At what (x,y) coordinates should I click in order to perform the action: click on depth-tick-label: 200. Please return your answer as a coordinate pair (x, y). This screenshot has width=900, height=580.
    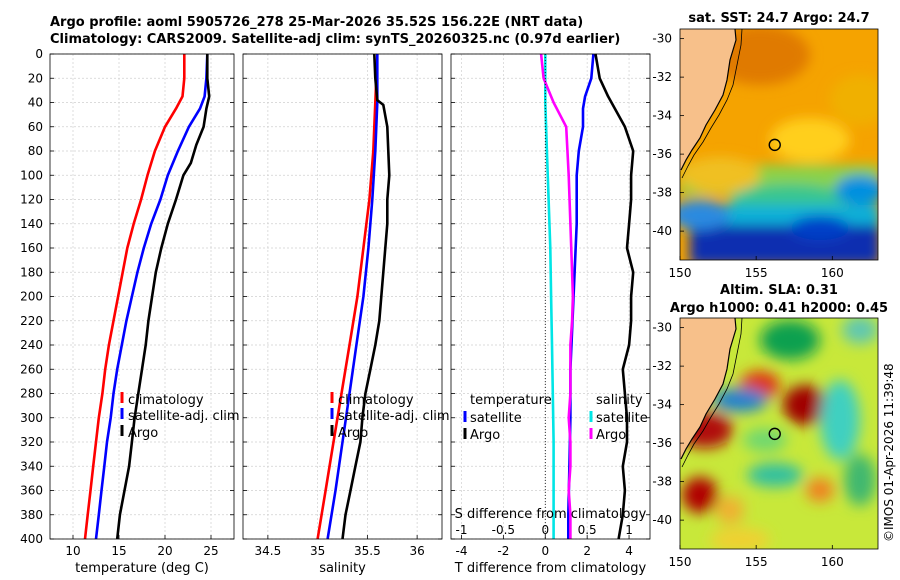
    Looking at the image, I should click on (31, 297).